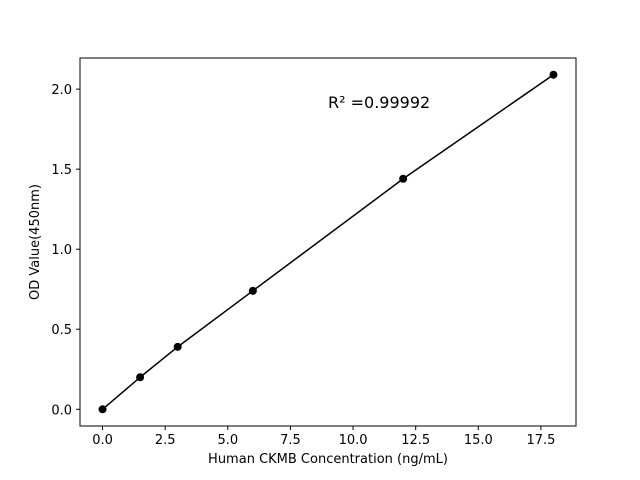 The image size is (640, 480). Describe the element at coordinates (165, 440) in the screenshot. I see `x-tick-label: 2.5` at that location.